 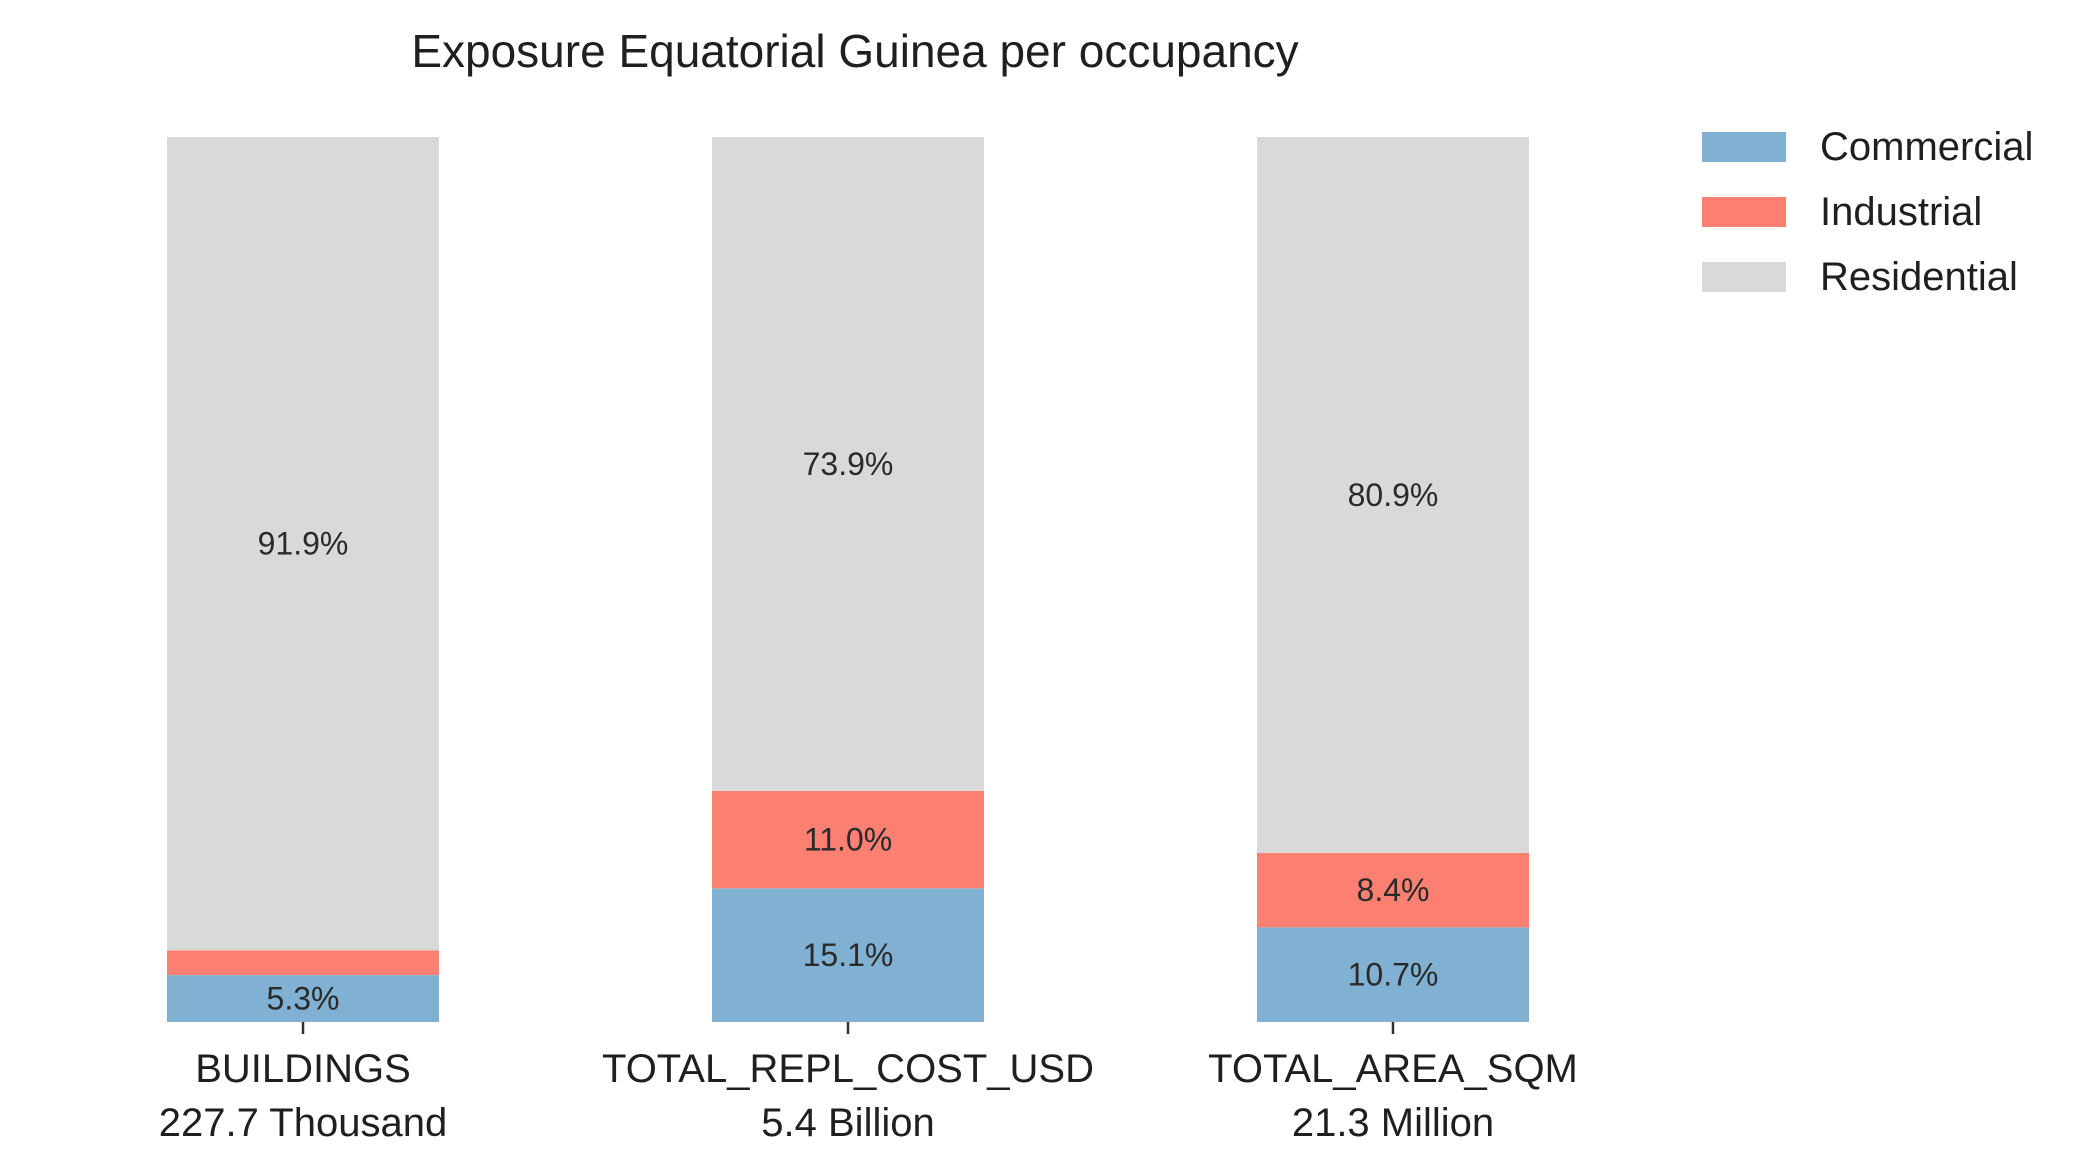 I want to click on legend-label-residential: Residential, so click(x=1919, y=277).